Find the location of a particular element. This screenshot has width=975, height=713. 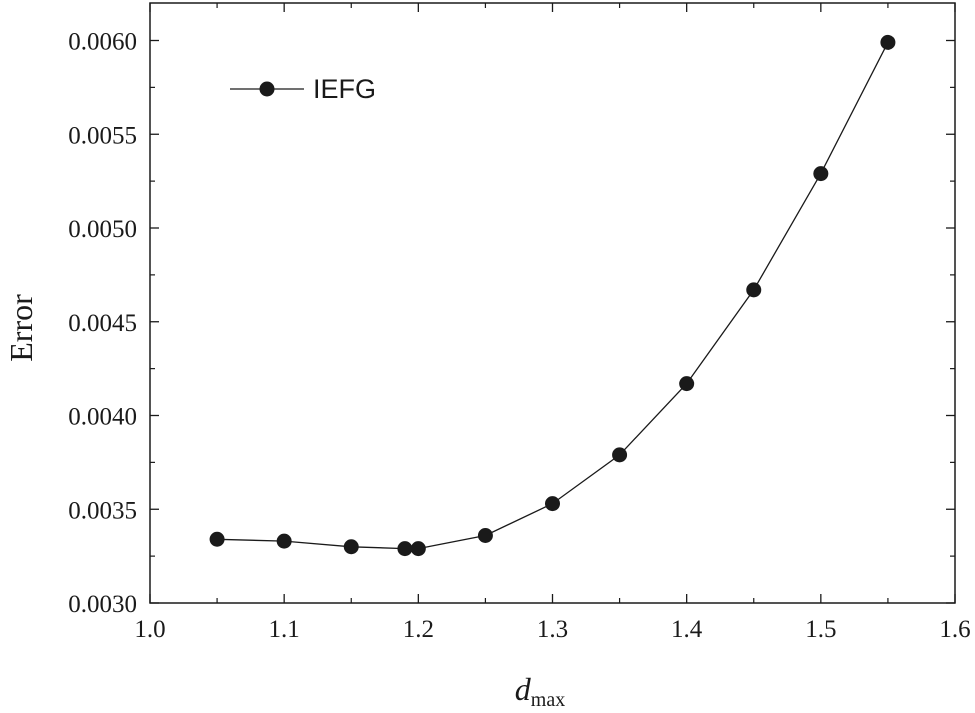

x-tick-label: 1.0 is located at coordinates (149, 629).